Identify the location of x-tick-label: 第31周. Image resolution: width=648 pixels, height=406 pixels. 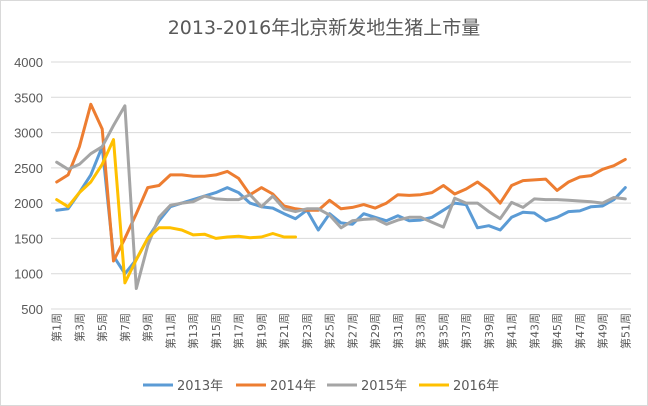
(398, 331).